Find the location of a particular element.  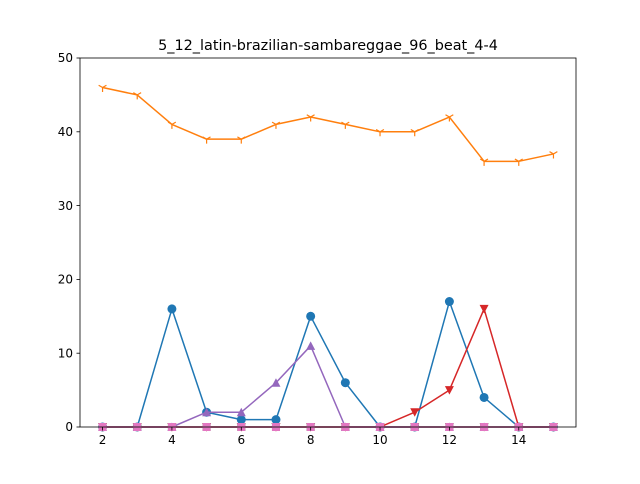

y-tick-label-20: 20 is located at coordinates (65, 280).